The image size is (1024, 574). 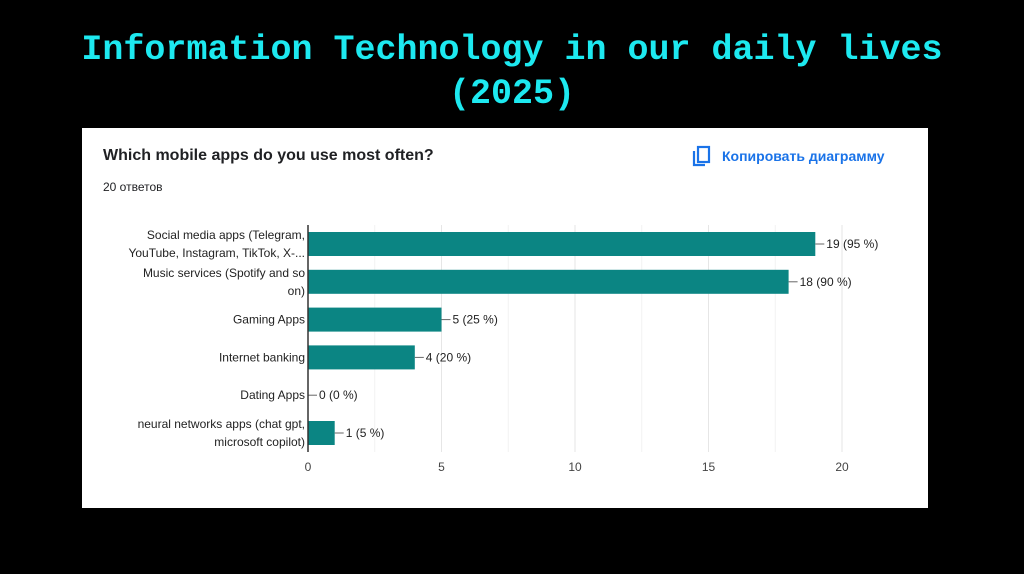 What do you see at coordinates (448, 357) in the screenshot?
I see `data-label: 4 (20 %)` at bounding box center [448, 357].